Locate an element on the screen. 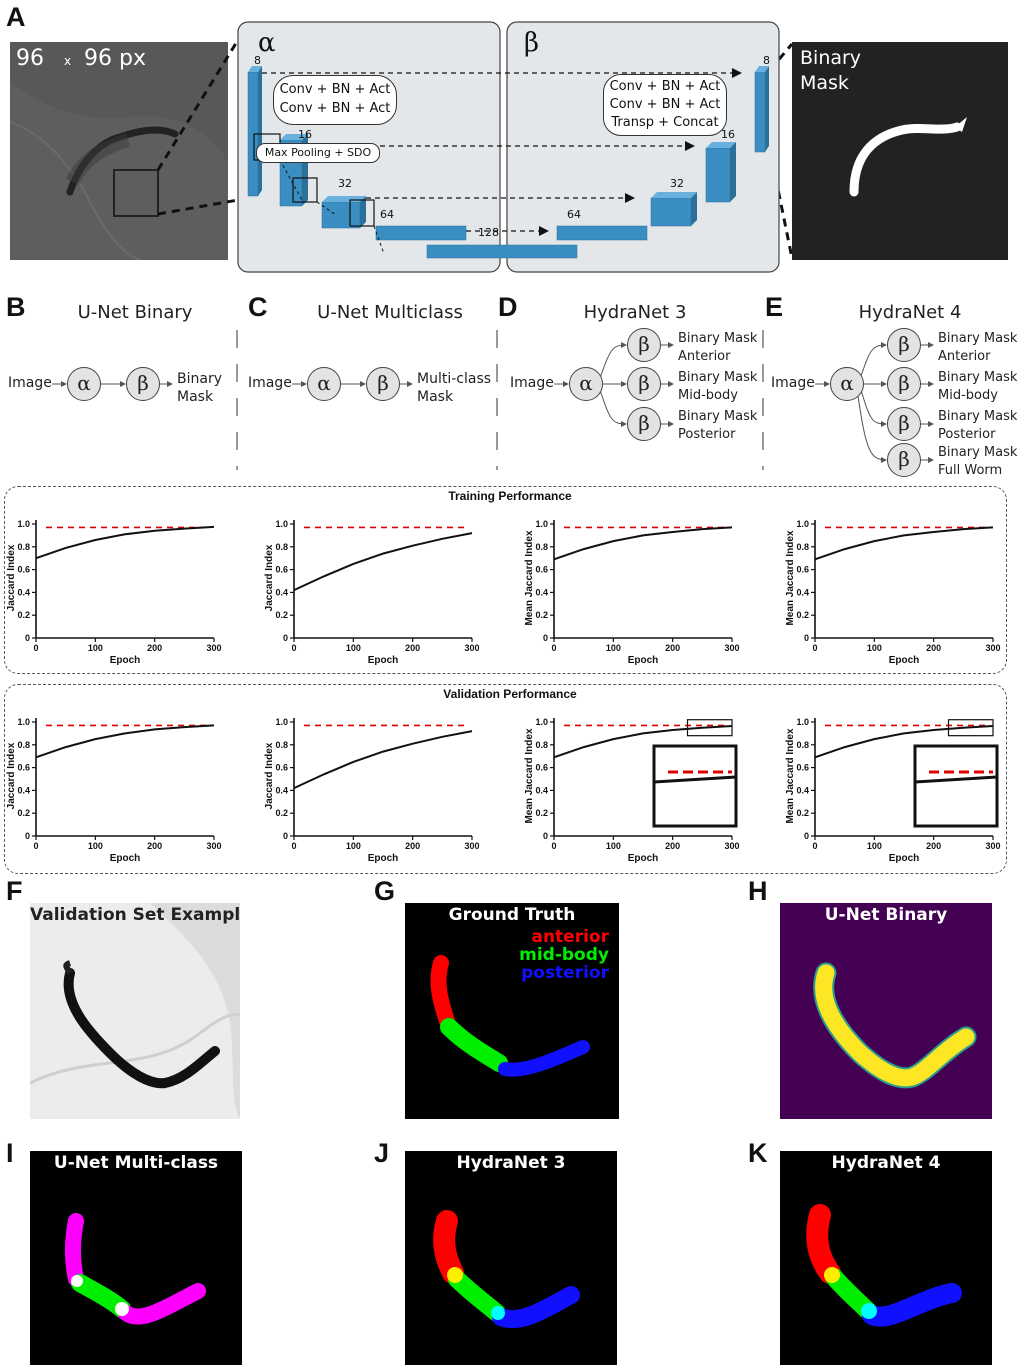 The width and height of the screenshot is (1020, 1369). flow-e-beta-1: β is located at coordinates (904, 345).